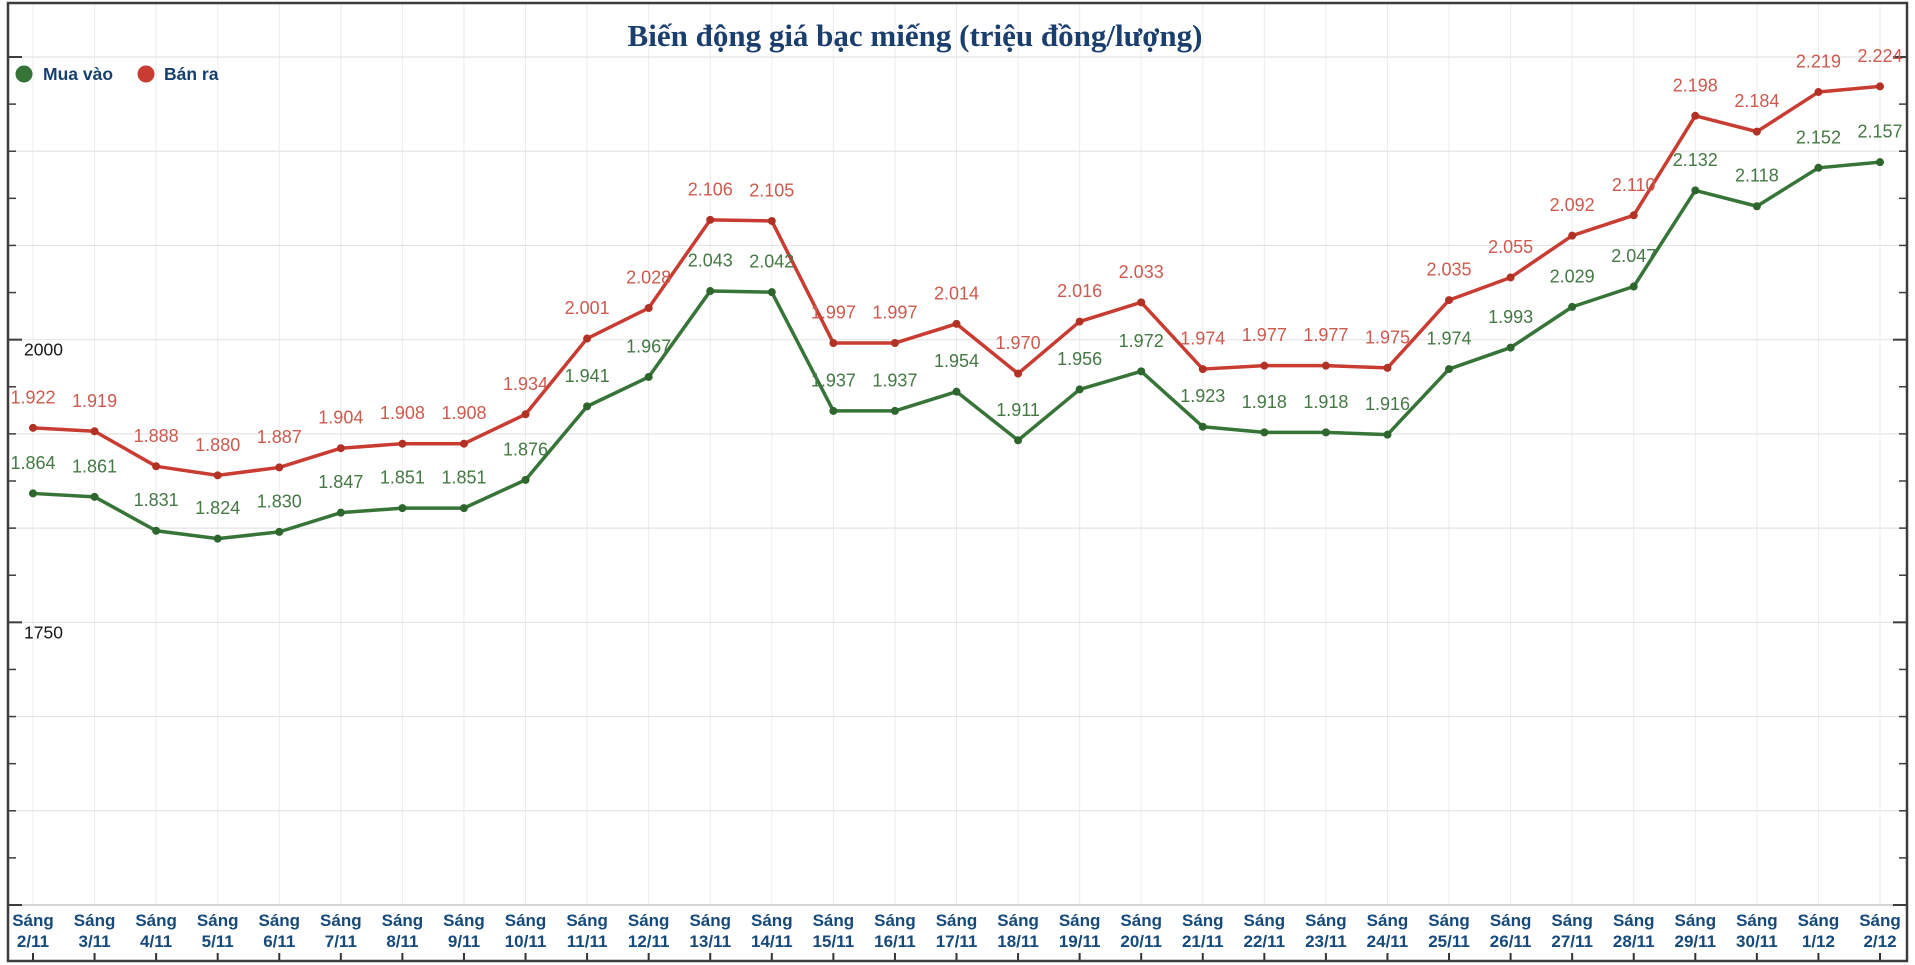 This screenshot has height=965, width=1915. Describe the element at coordinates (1449, 339) in the screenshot. I see `value-label-mua-vao: 1.974` at that location.